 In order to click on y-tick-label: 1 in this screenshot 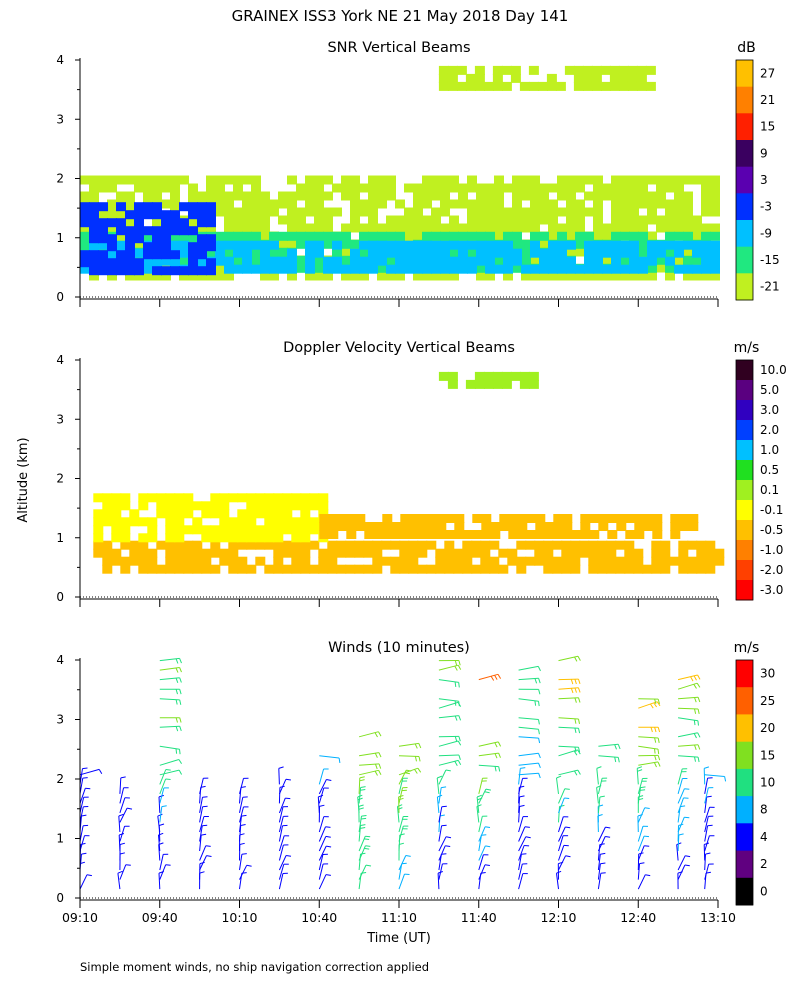, I will do `click(60, 238)`.